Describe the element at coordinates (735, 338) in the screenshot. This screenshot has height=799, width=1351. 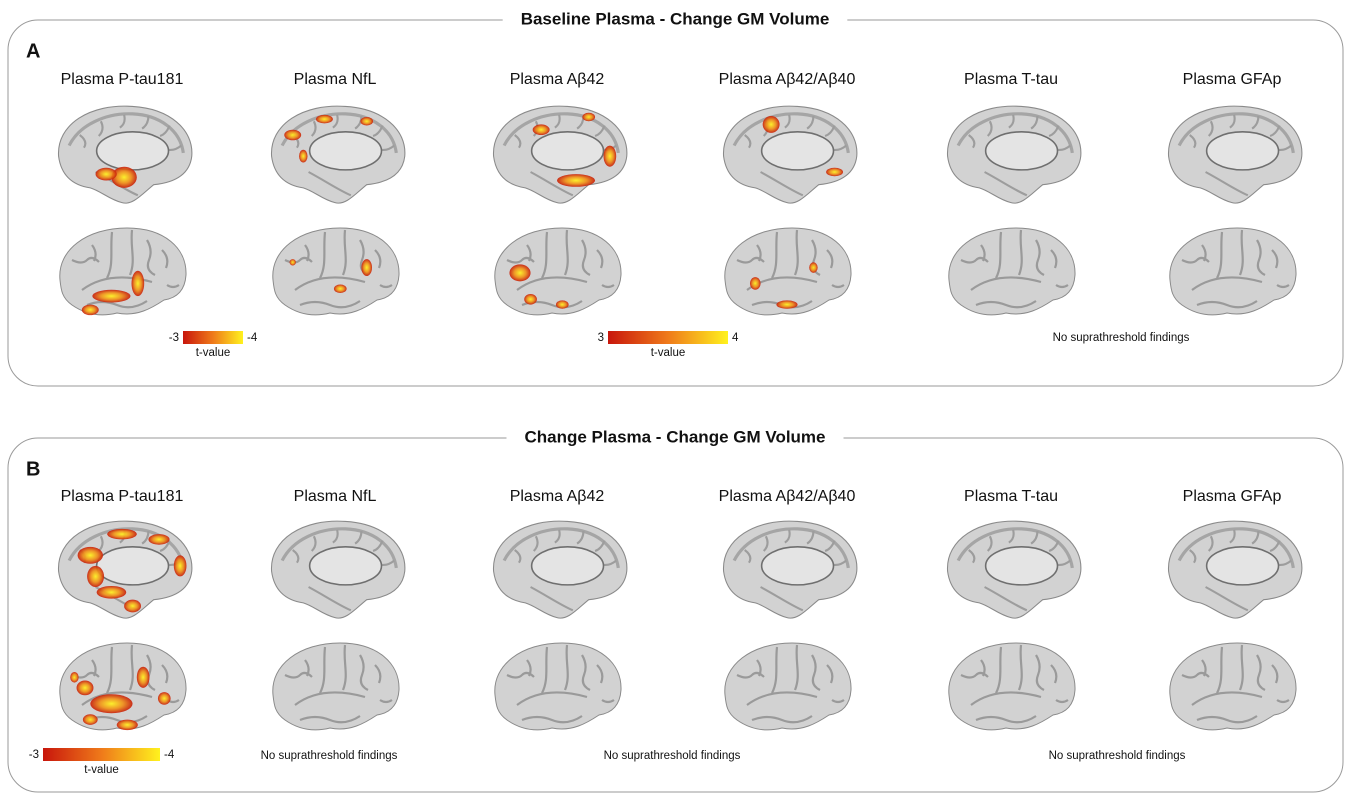
I see `colorbar-max: 4` at that location.